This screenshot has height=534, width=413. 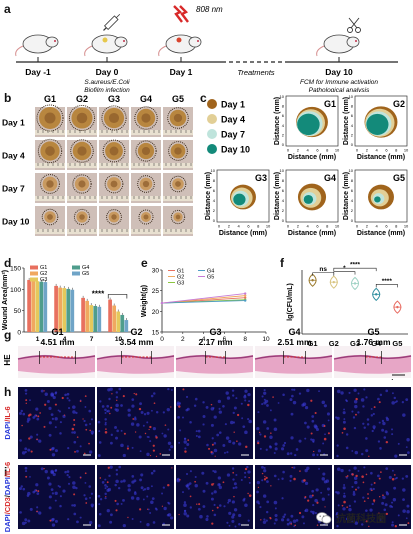 I want to click on trace-group-label: G2, so click(x=399, y=104).